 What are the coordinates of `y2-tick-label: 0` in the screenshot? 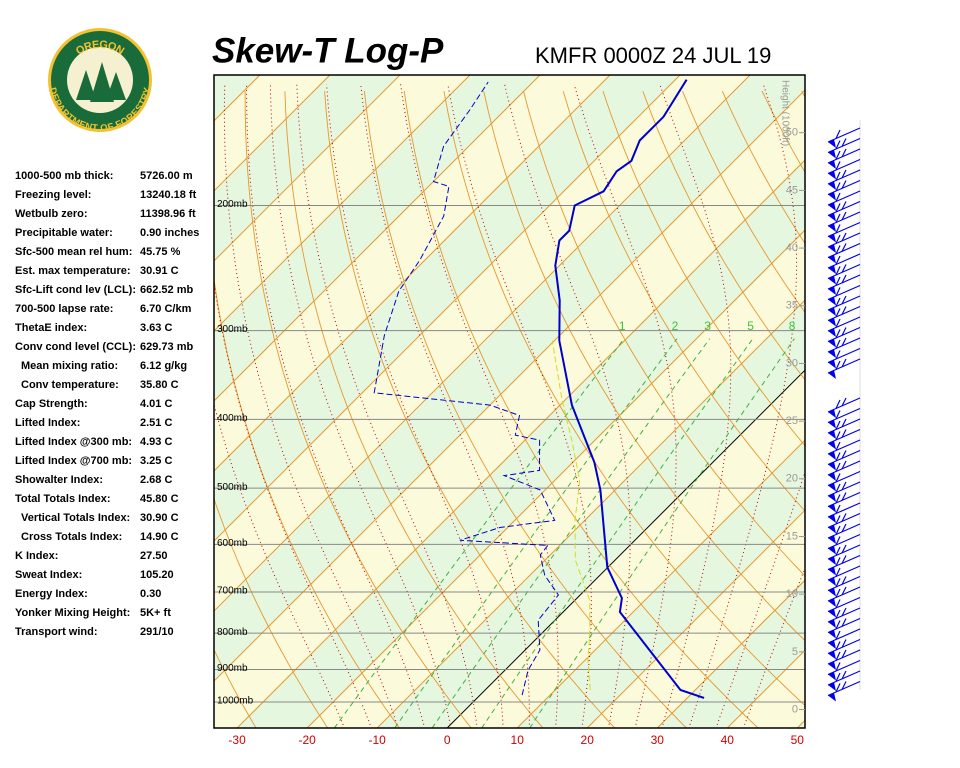 It's located at (795, 709).